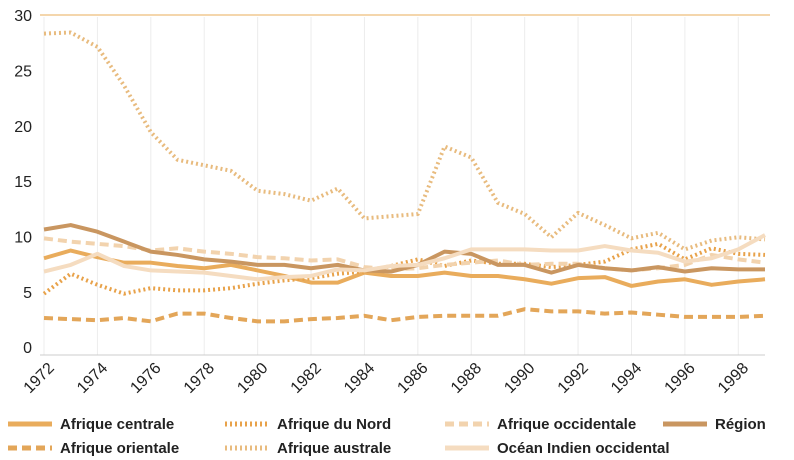 This screenshot has width=794, height=460. Describe the element at coordinates (23, 127) in the screenshot. I see `y-tick-label: 20` at that location.